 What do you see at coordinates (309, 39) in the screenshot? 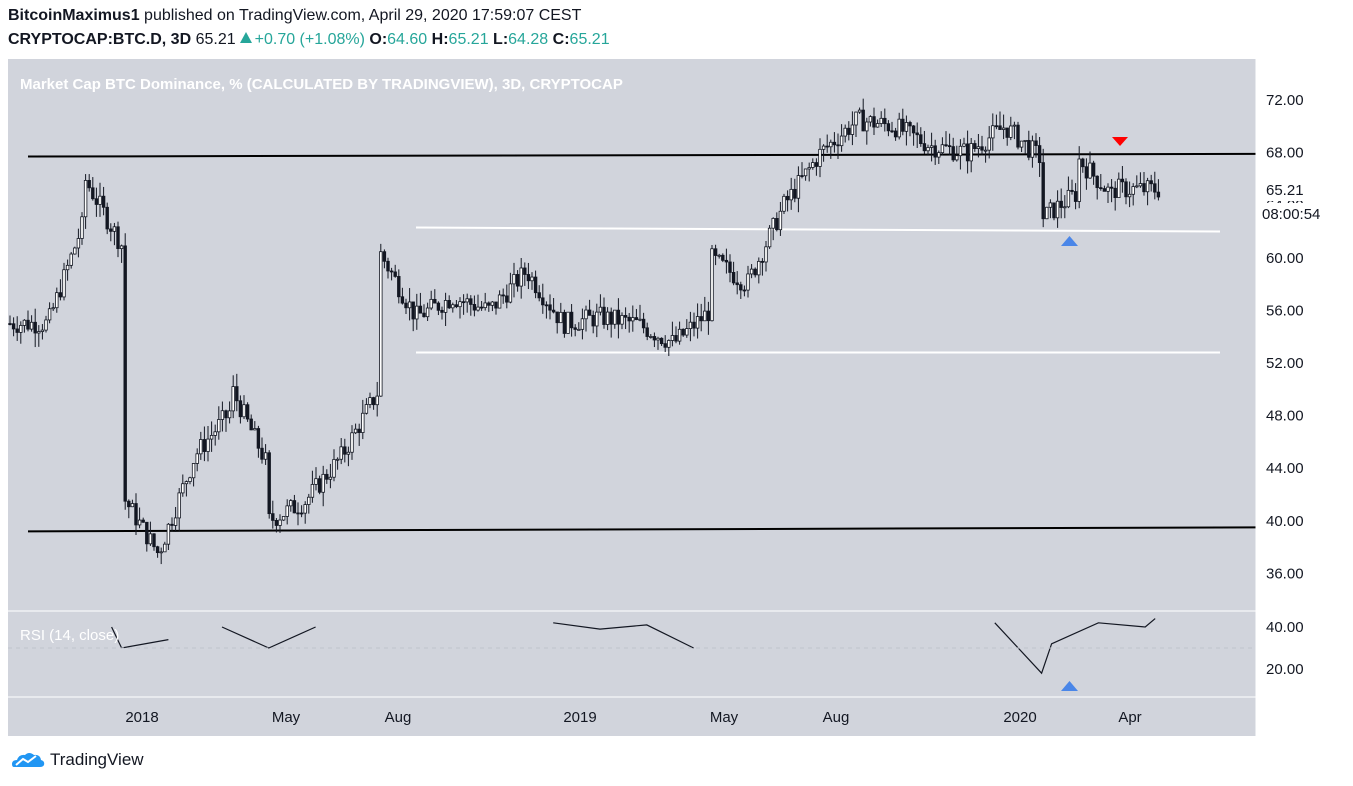
I see `price-change: +0.70 (+1.08%)` at bounding box center [309, 39].